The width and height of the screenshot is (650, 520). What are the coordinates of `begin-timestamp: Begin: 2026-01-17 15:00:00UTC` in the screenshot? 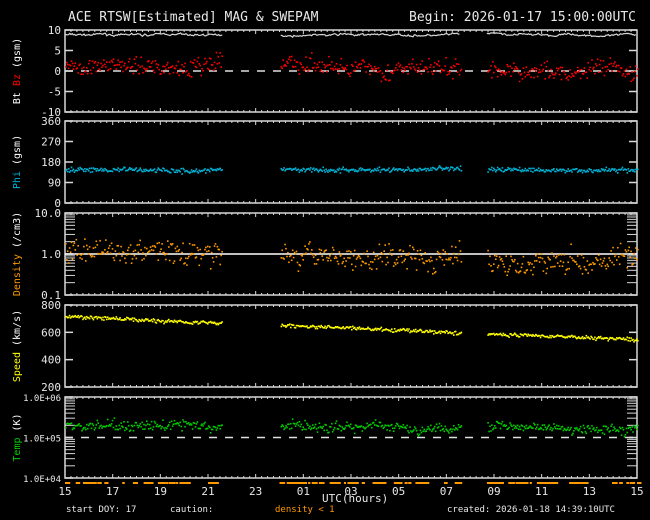 It's located at (522, 17).